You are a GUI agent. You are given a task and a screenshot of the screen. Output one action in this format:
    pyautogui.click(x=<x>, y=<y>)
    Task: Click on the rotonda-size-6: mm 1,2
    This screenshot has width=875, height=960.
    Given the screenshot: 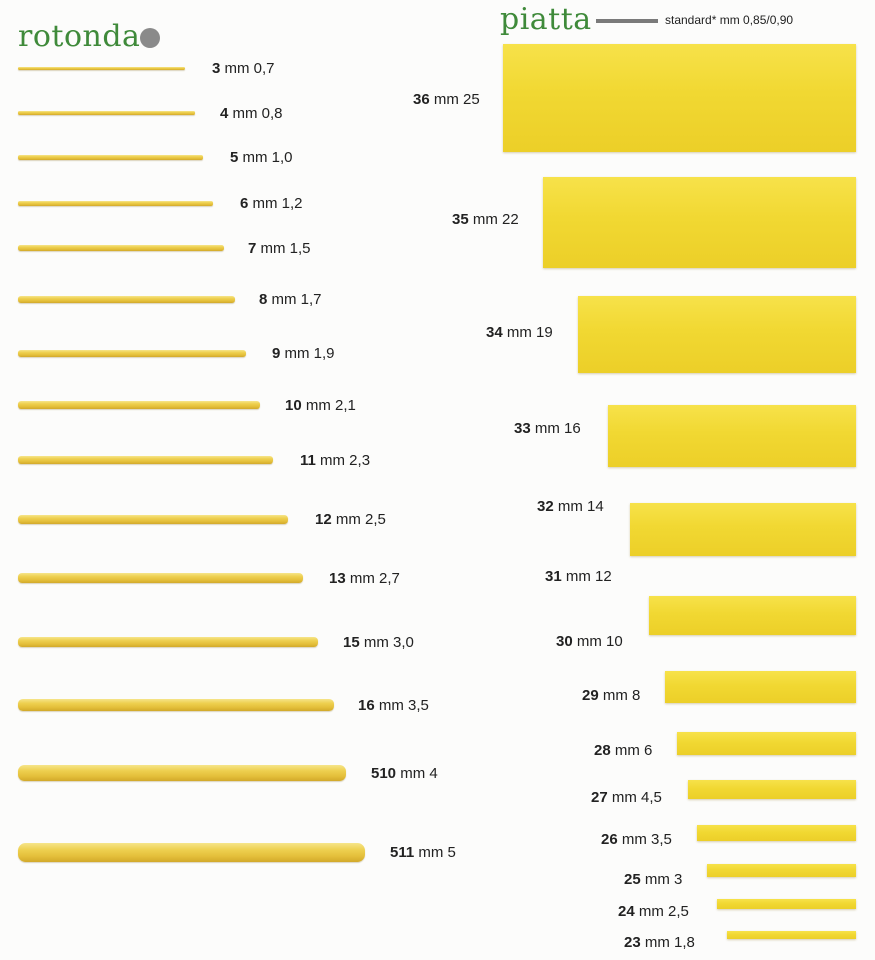 What is the action you would take?
    pyautogui.click(x=275, y=203)
    